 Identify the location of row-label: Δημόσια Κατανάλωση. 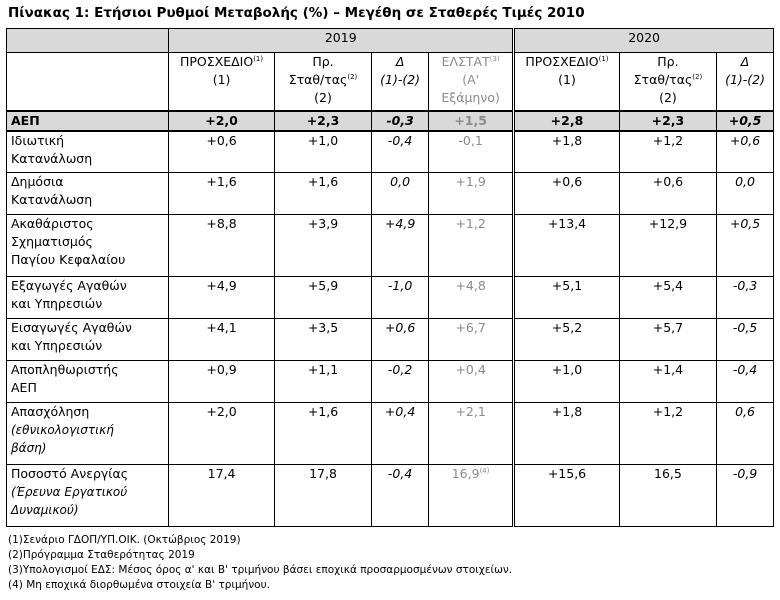
(87, 193).